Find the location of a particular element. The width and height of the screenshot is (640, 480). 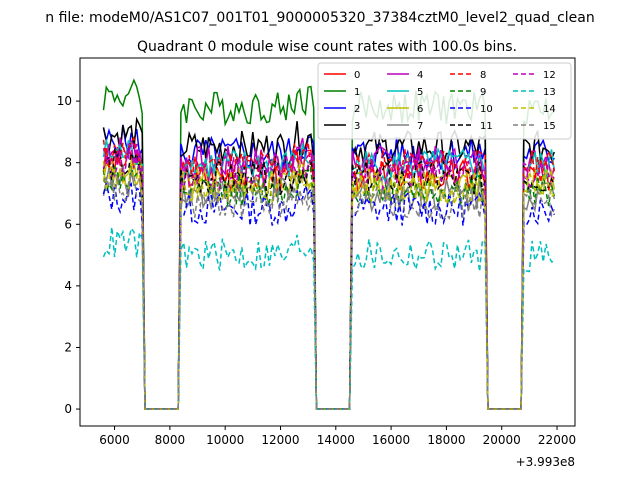

y-tick-label: 2 is located at coordinates (68, 347).